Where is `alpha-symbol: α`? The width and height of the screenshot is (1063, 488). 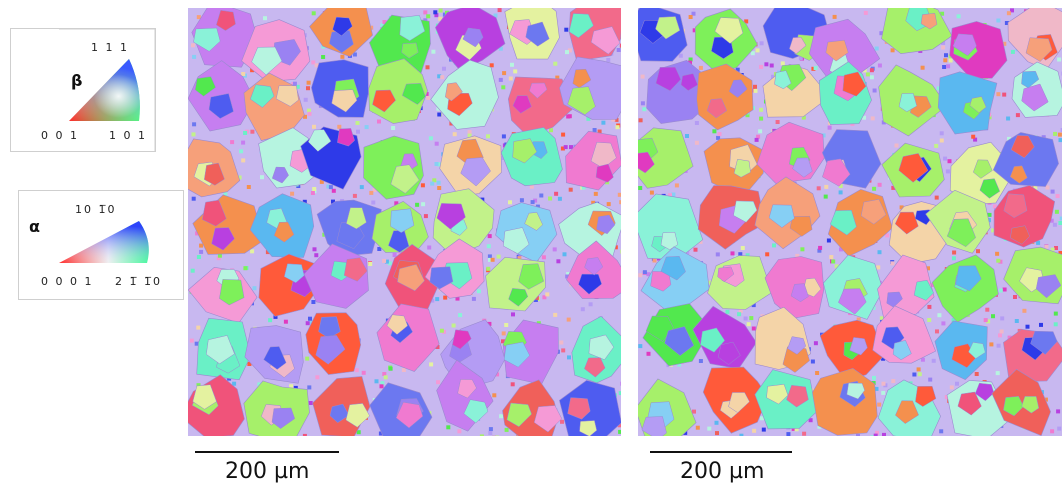
alpha-symbol: α is located at coordinates (34, 226).